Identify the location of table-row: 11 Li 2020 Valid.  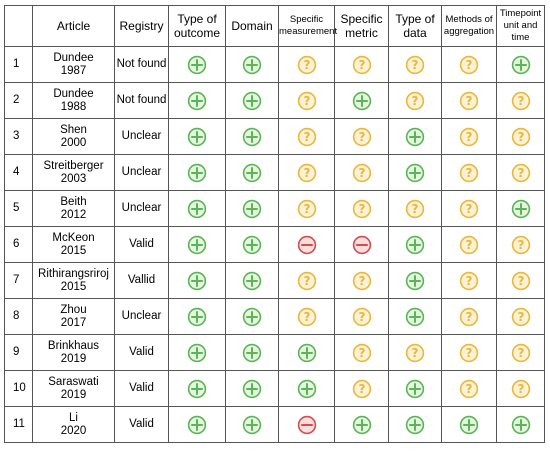
(274, 424).